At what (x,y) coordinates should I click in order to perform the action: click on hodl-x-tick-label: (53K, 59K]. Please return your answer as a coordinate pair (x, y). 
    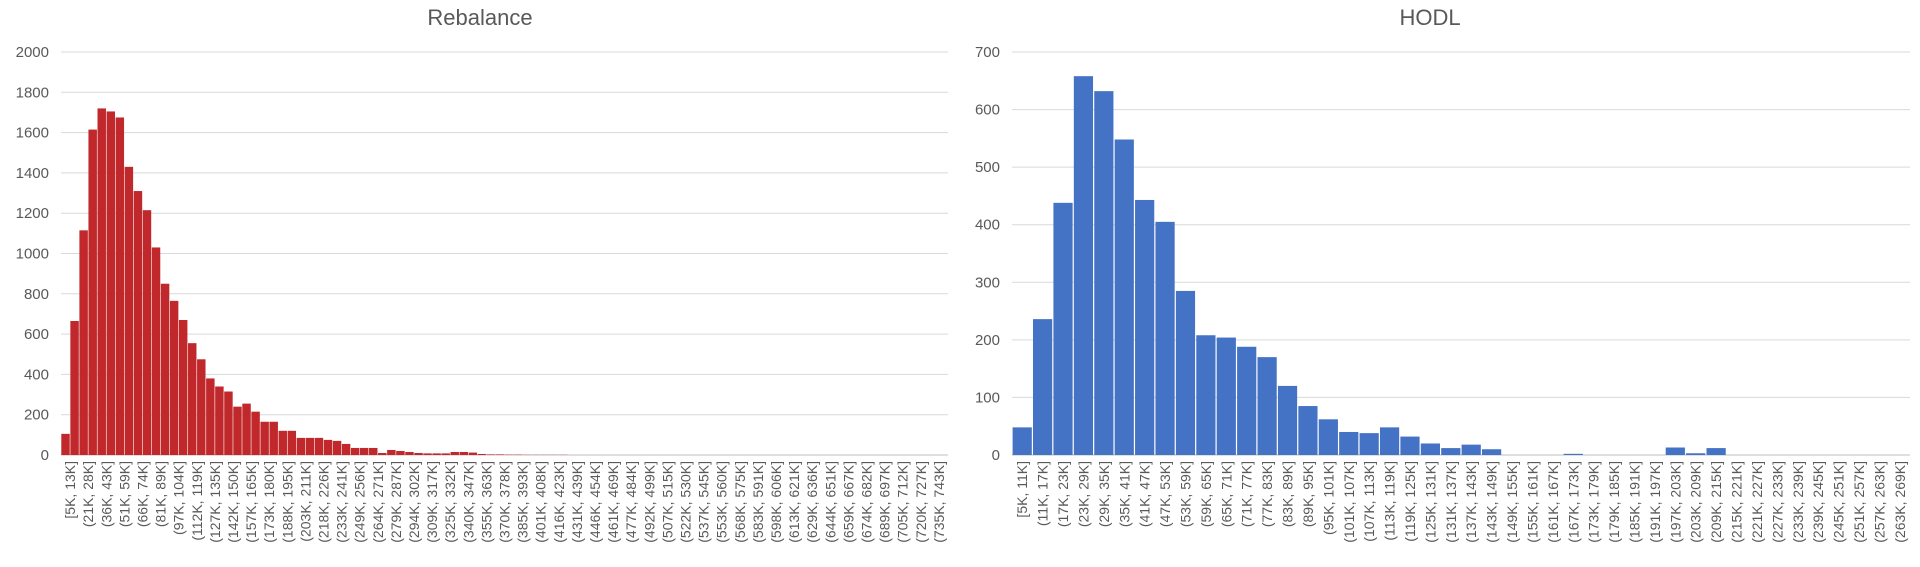
    Looking at the image, I should click on (1185, 494).